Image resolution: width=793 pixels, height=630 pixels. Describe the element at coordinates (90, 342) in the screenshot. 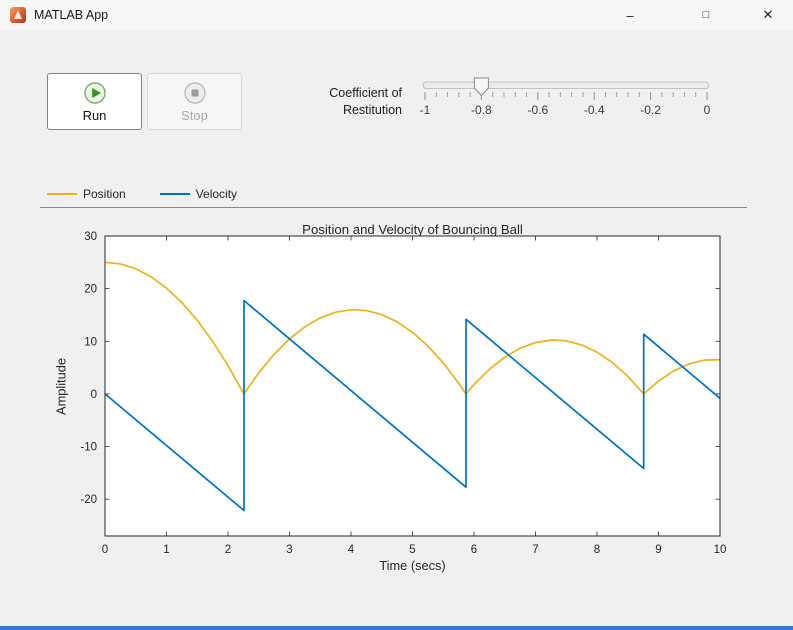

I see `y-tick-label: 10` at that location.